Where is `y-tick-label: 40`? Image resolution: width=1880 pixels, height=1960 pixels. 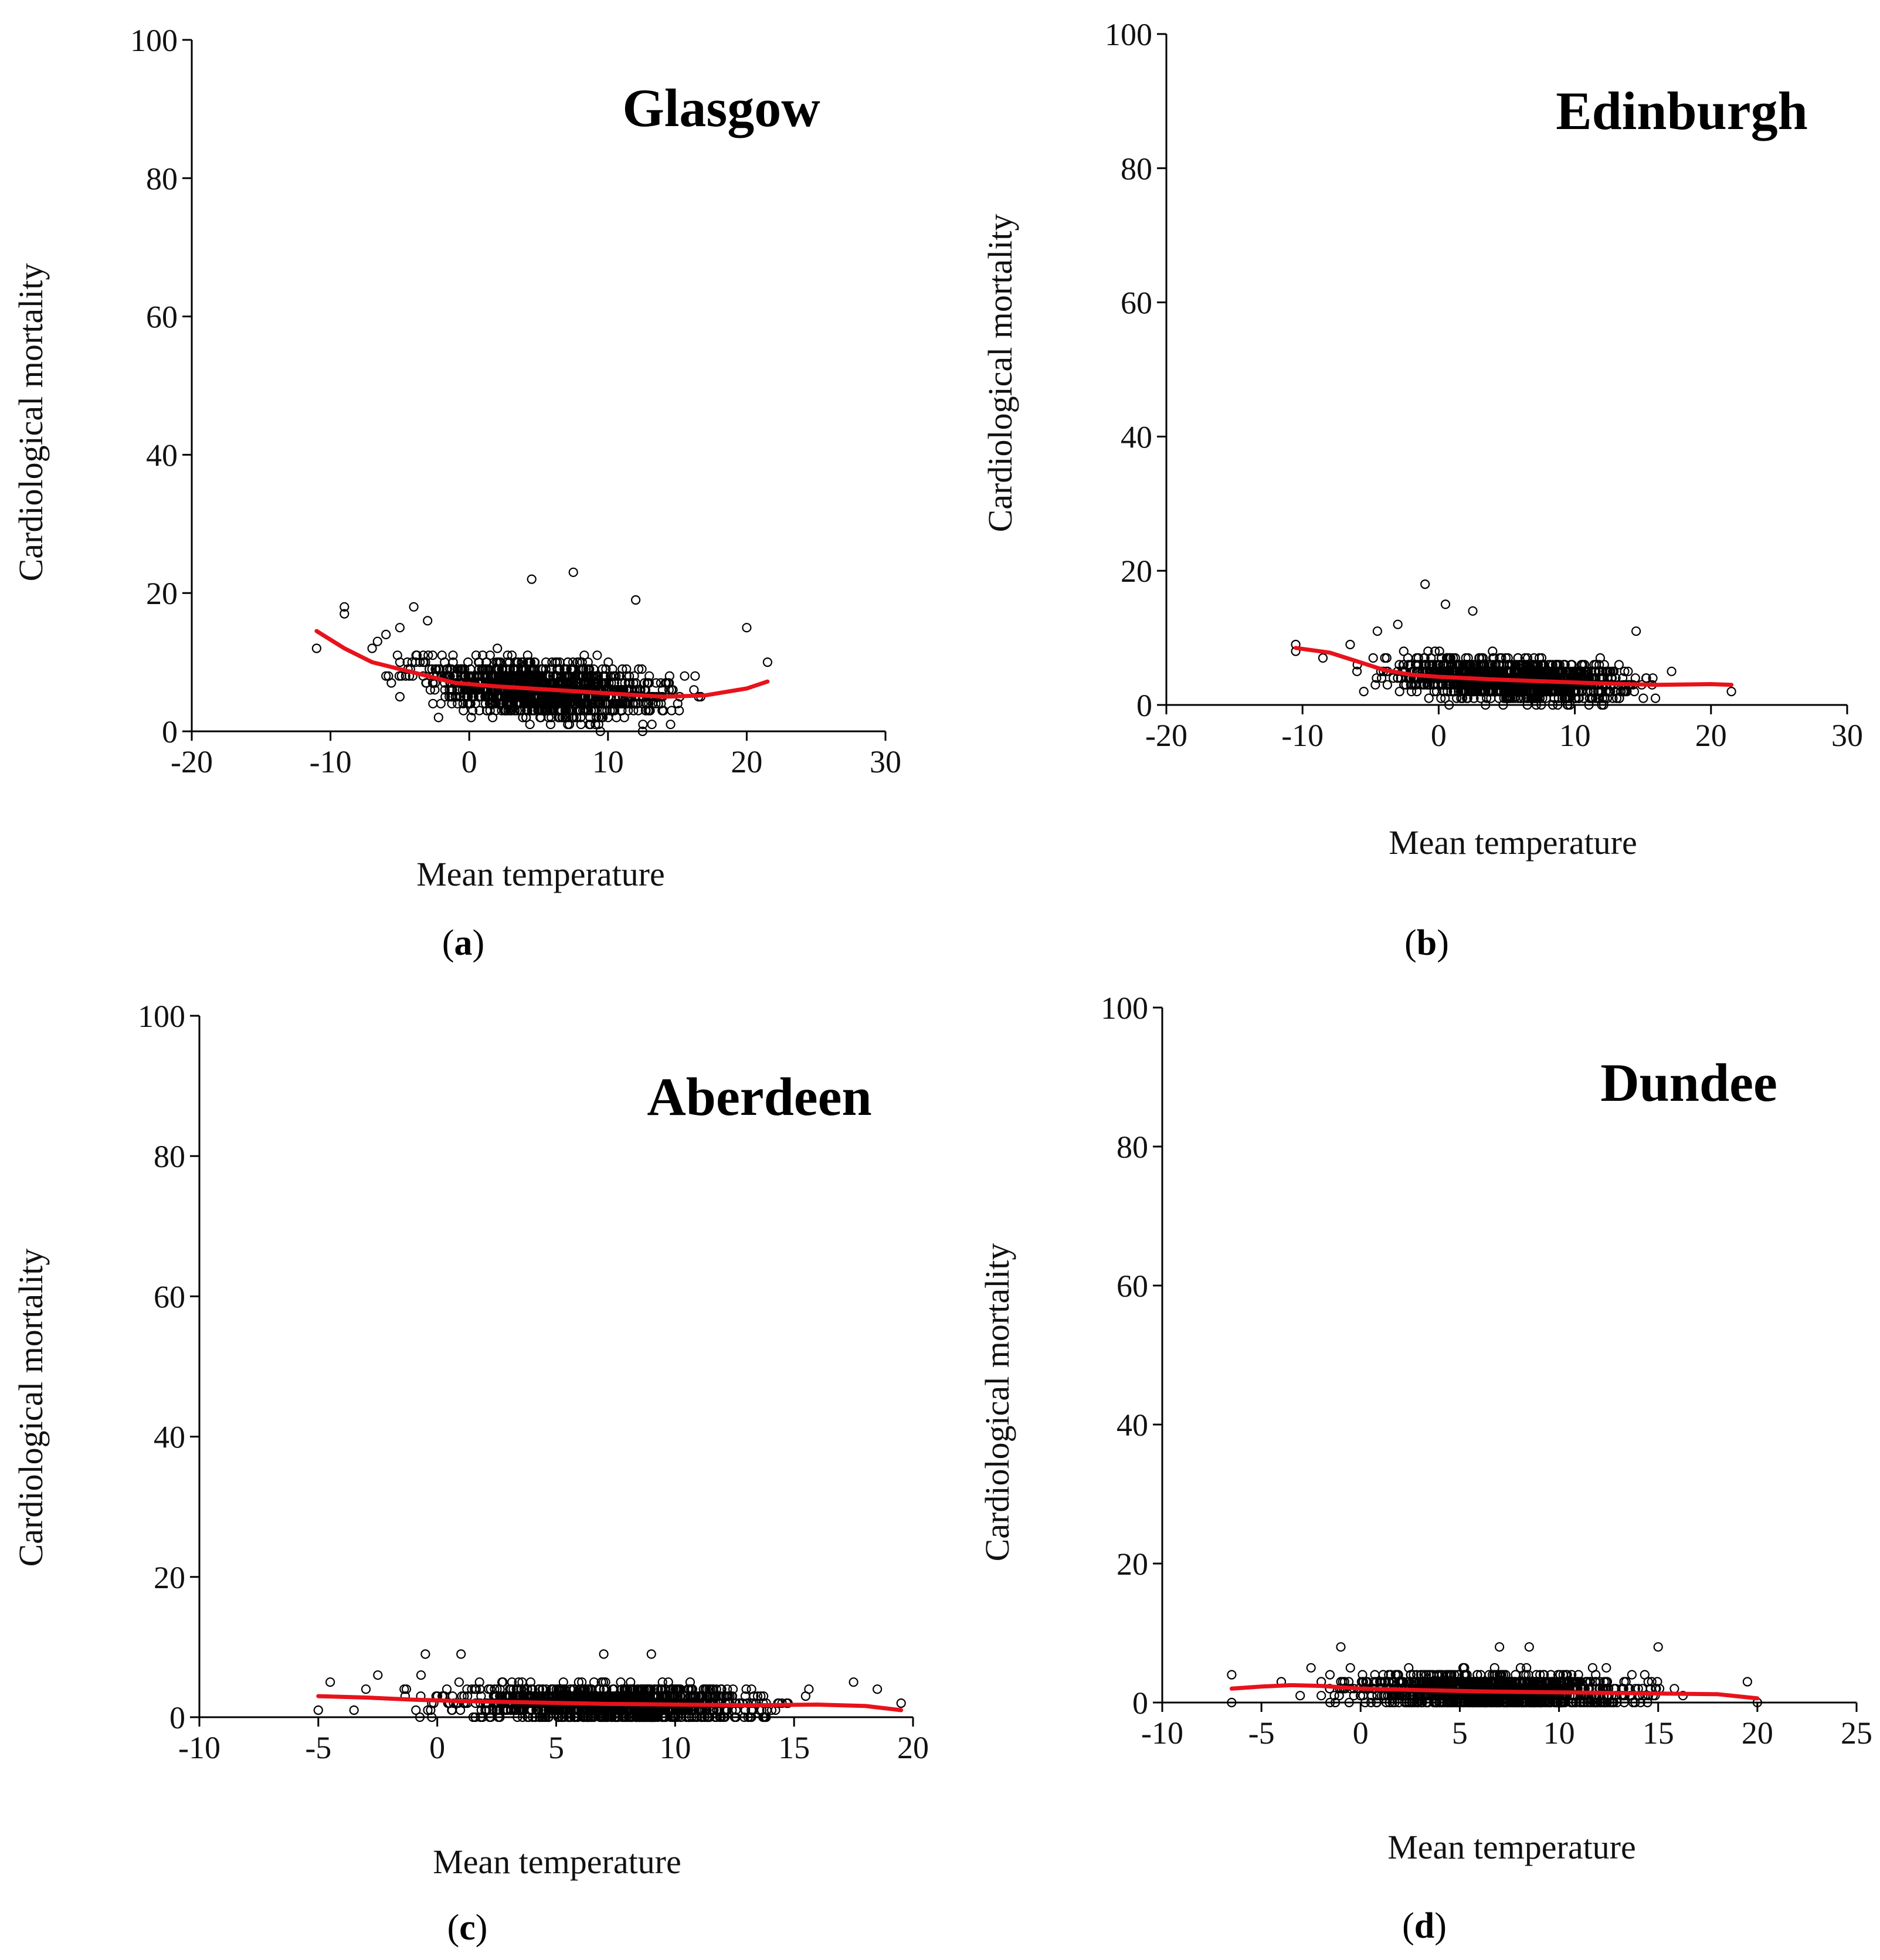
y-tick-label: 40 is located at coordinates (1136, 437).